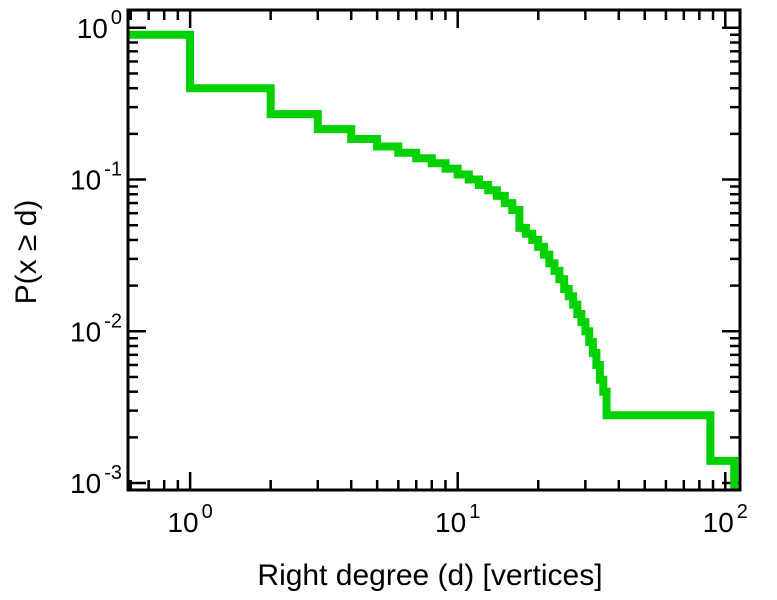 This screenshot has width=777, height=600. I want to click on x-tick-label: 10 1, so click(457, 519).